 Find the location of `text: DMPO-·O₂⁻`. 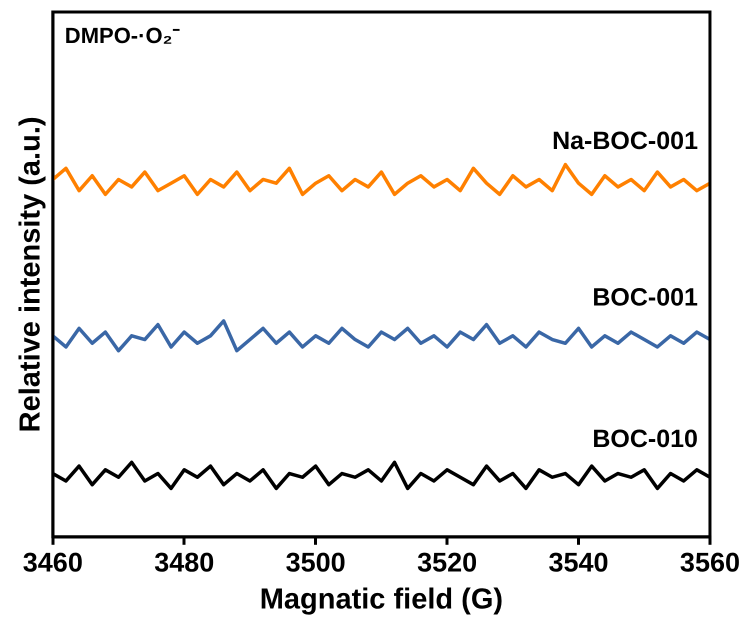

text: DMPO-·O₂⁻ is located at coordinates (122, 35).